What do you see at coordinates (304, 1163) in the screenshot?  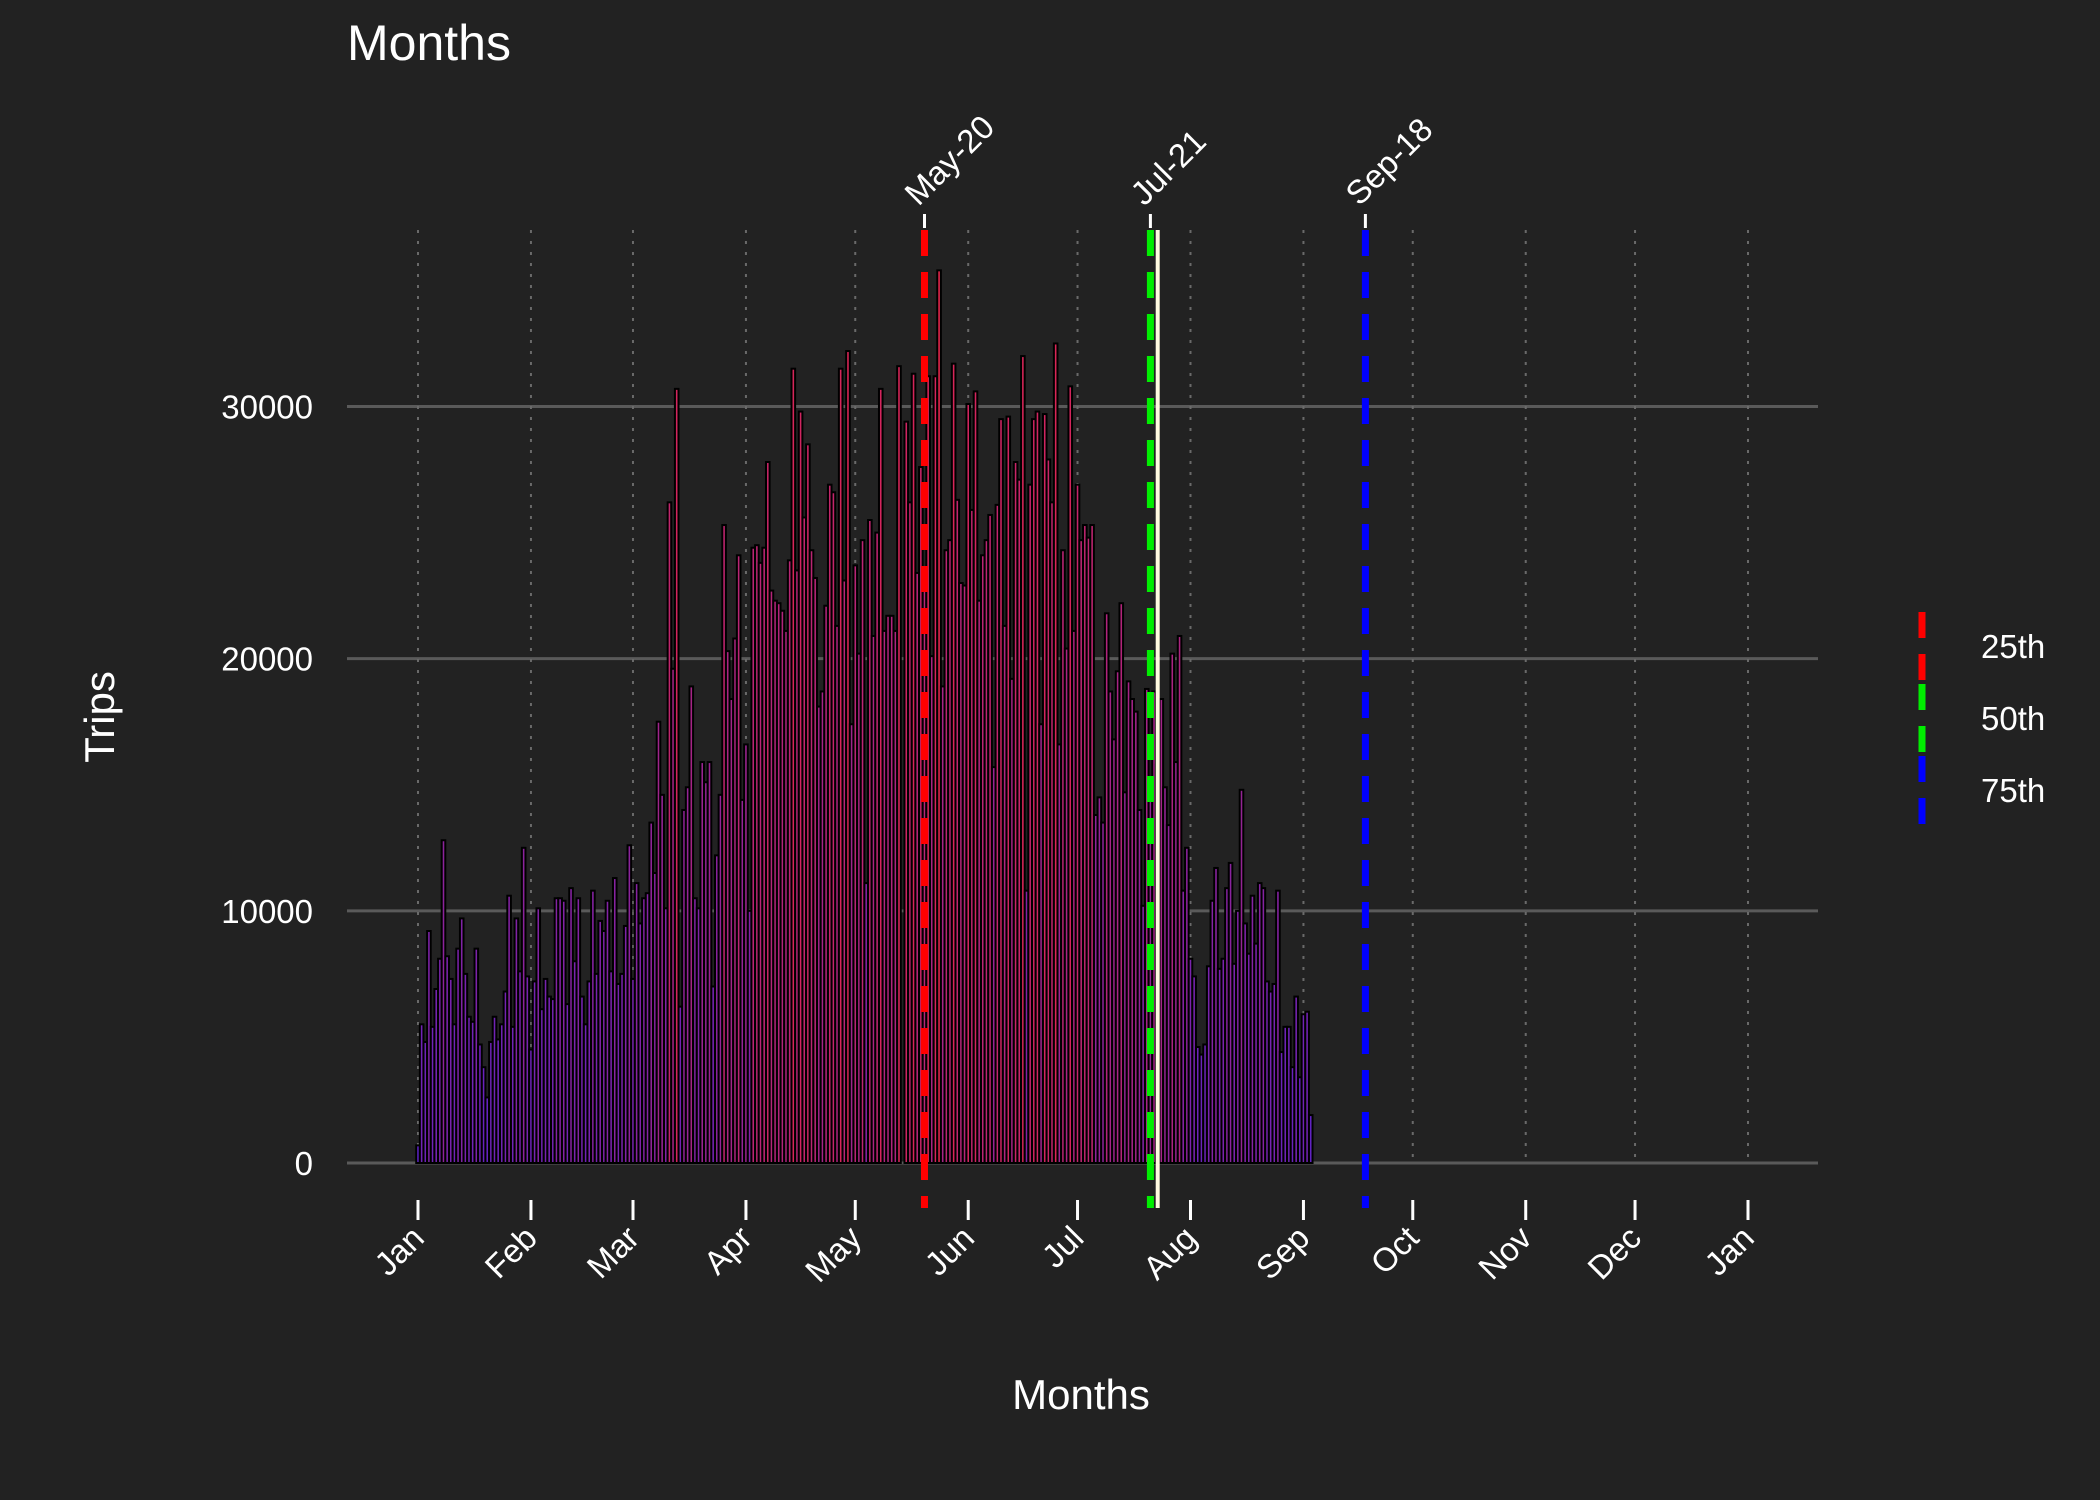 I see `y-tick-label: 0` at bounding box center [304, 1163].